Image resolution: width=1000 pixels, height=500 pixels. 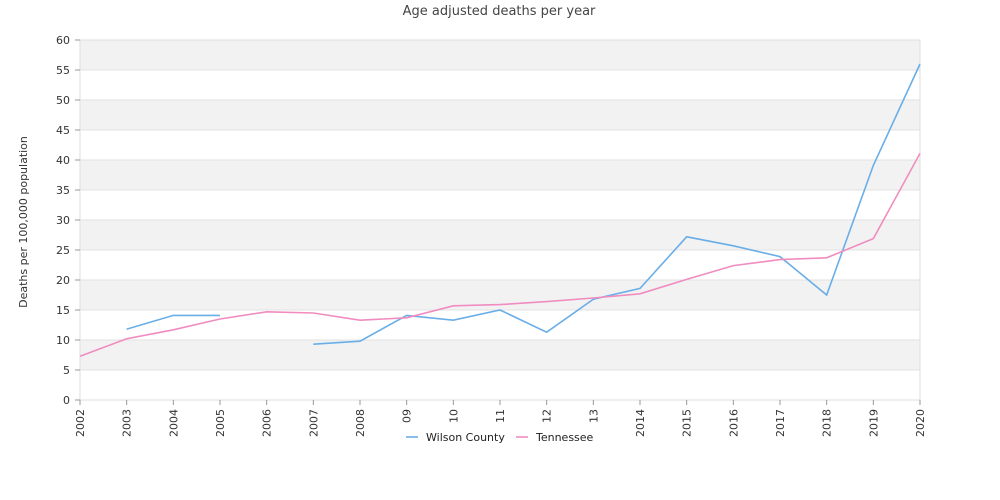 I want to click on x-tick-label: 2019, so click(x=873, y=423).